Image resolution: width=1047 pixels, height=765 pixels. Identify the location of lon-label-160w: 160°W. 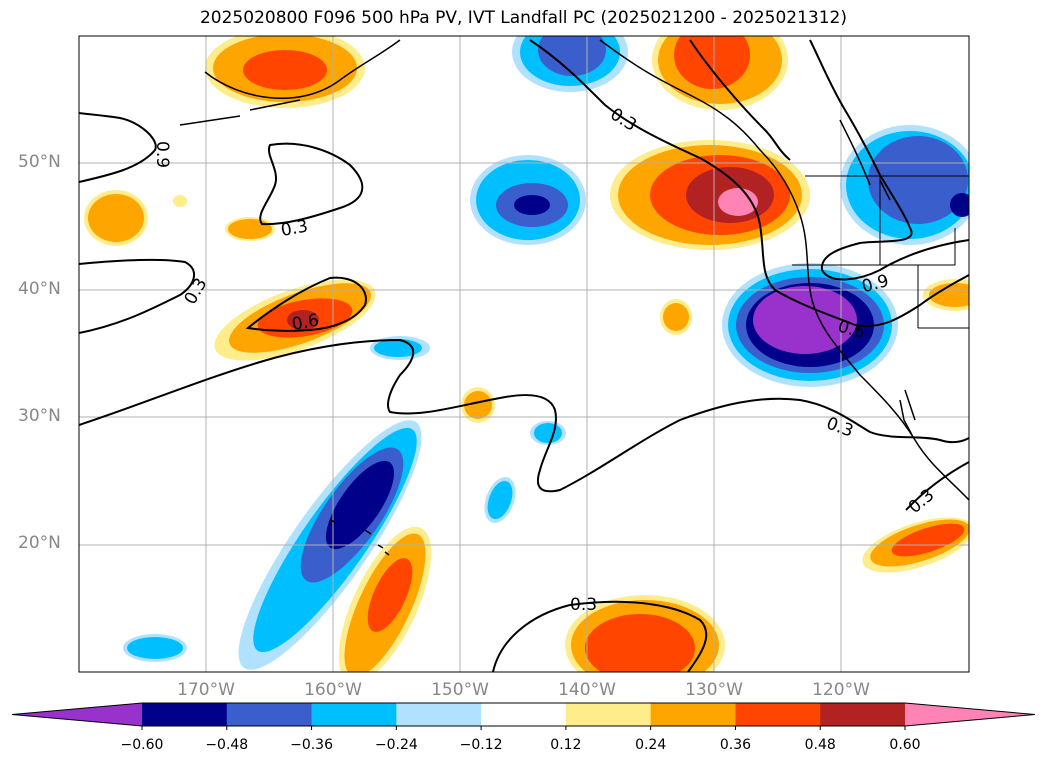
(333, 690).